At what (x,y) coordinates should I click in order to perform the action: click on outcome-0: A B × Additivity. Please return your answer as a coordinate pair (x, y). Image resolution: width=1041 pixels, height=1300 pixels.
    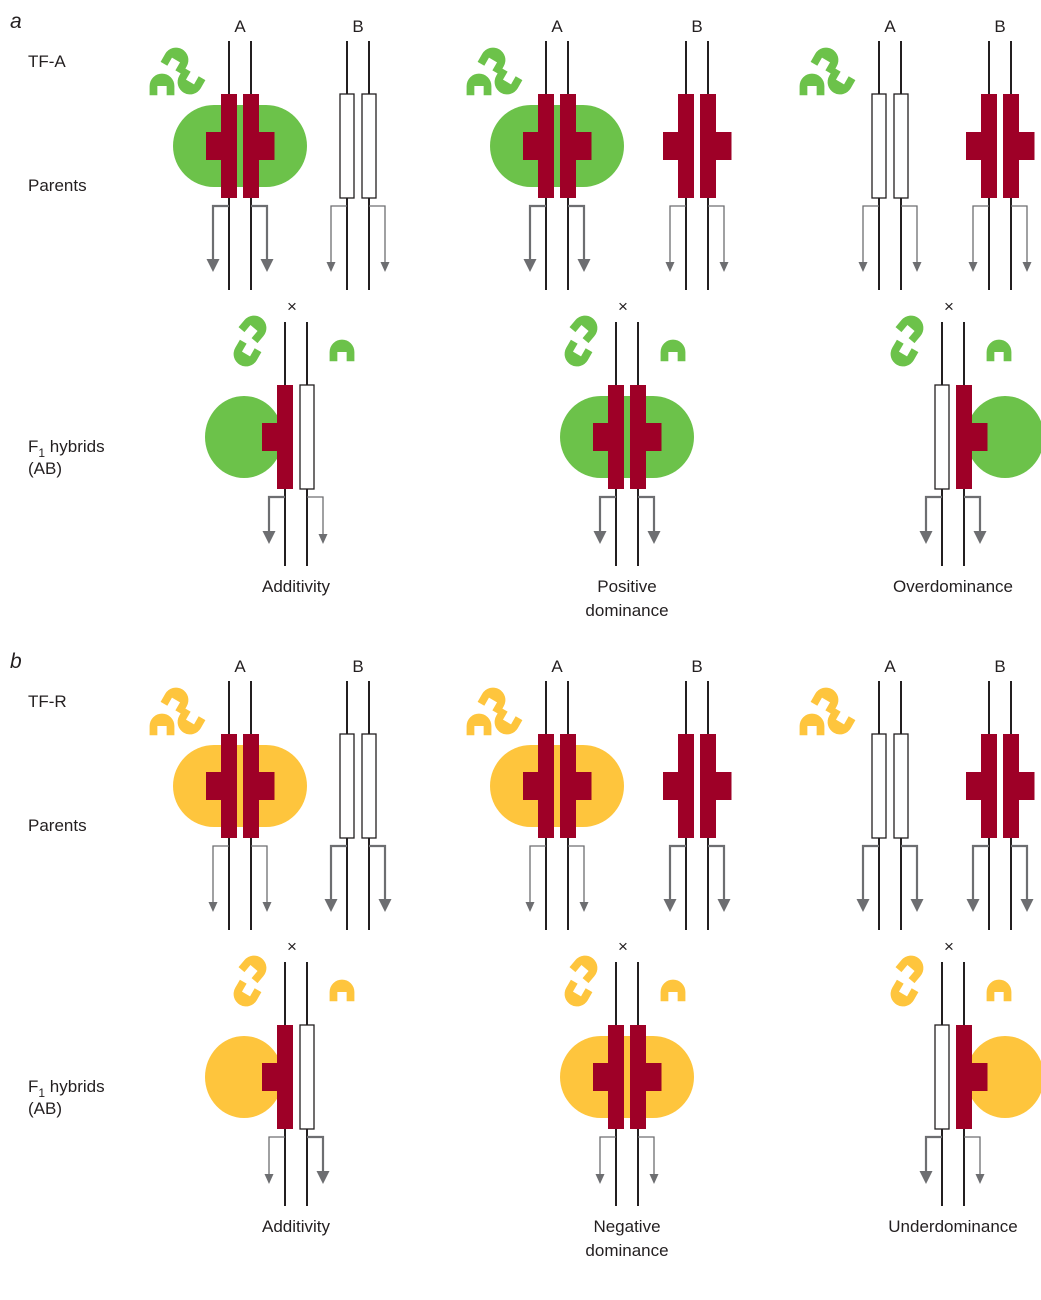
    Looking at the image, I should click on (270, 946).